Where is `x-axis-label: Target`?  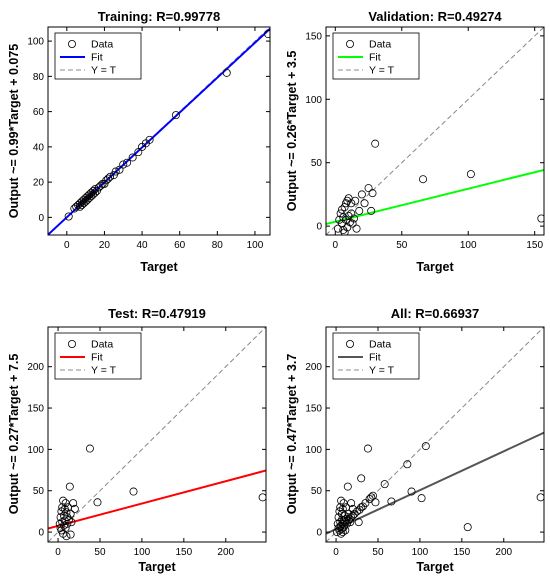
x-axis-label: Target is located at coordinates (159, 267).